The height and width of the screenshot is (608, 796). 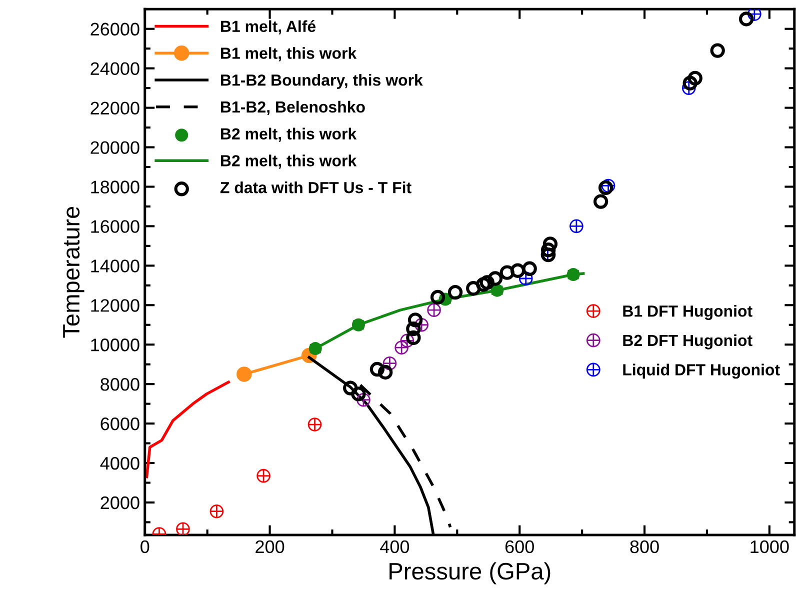 I want to click on x-tick-label: 400, so click(x=395, y=547).